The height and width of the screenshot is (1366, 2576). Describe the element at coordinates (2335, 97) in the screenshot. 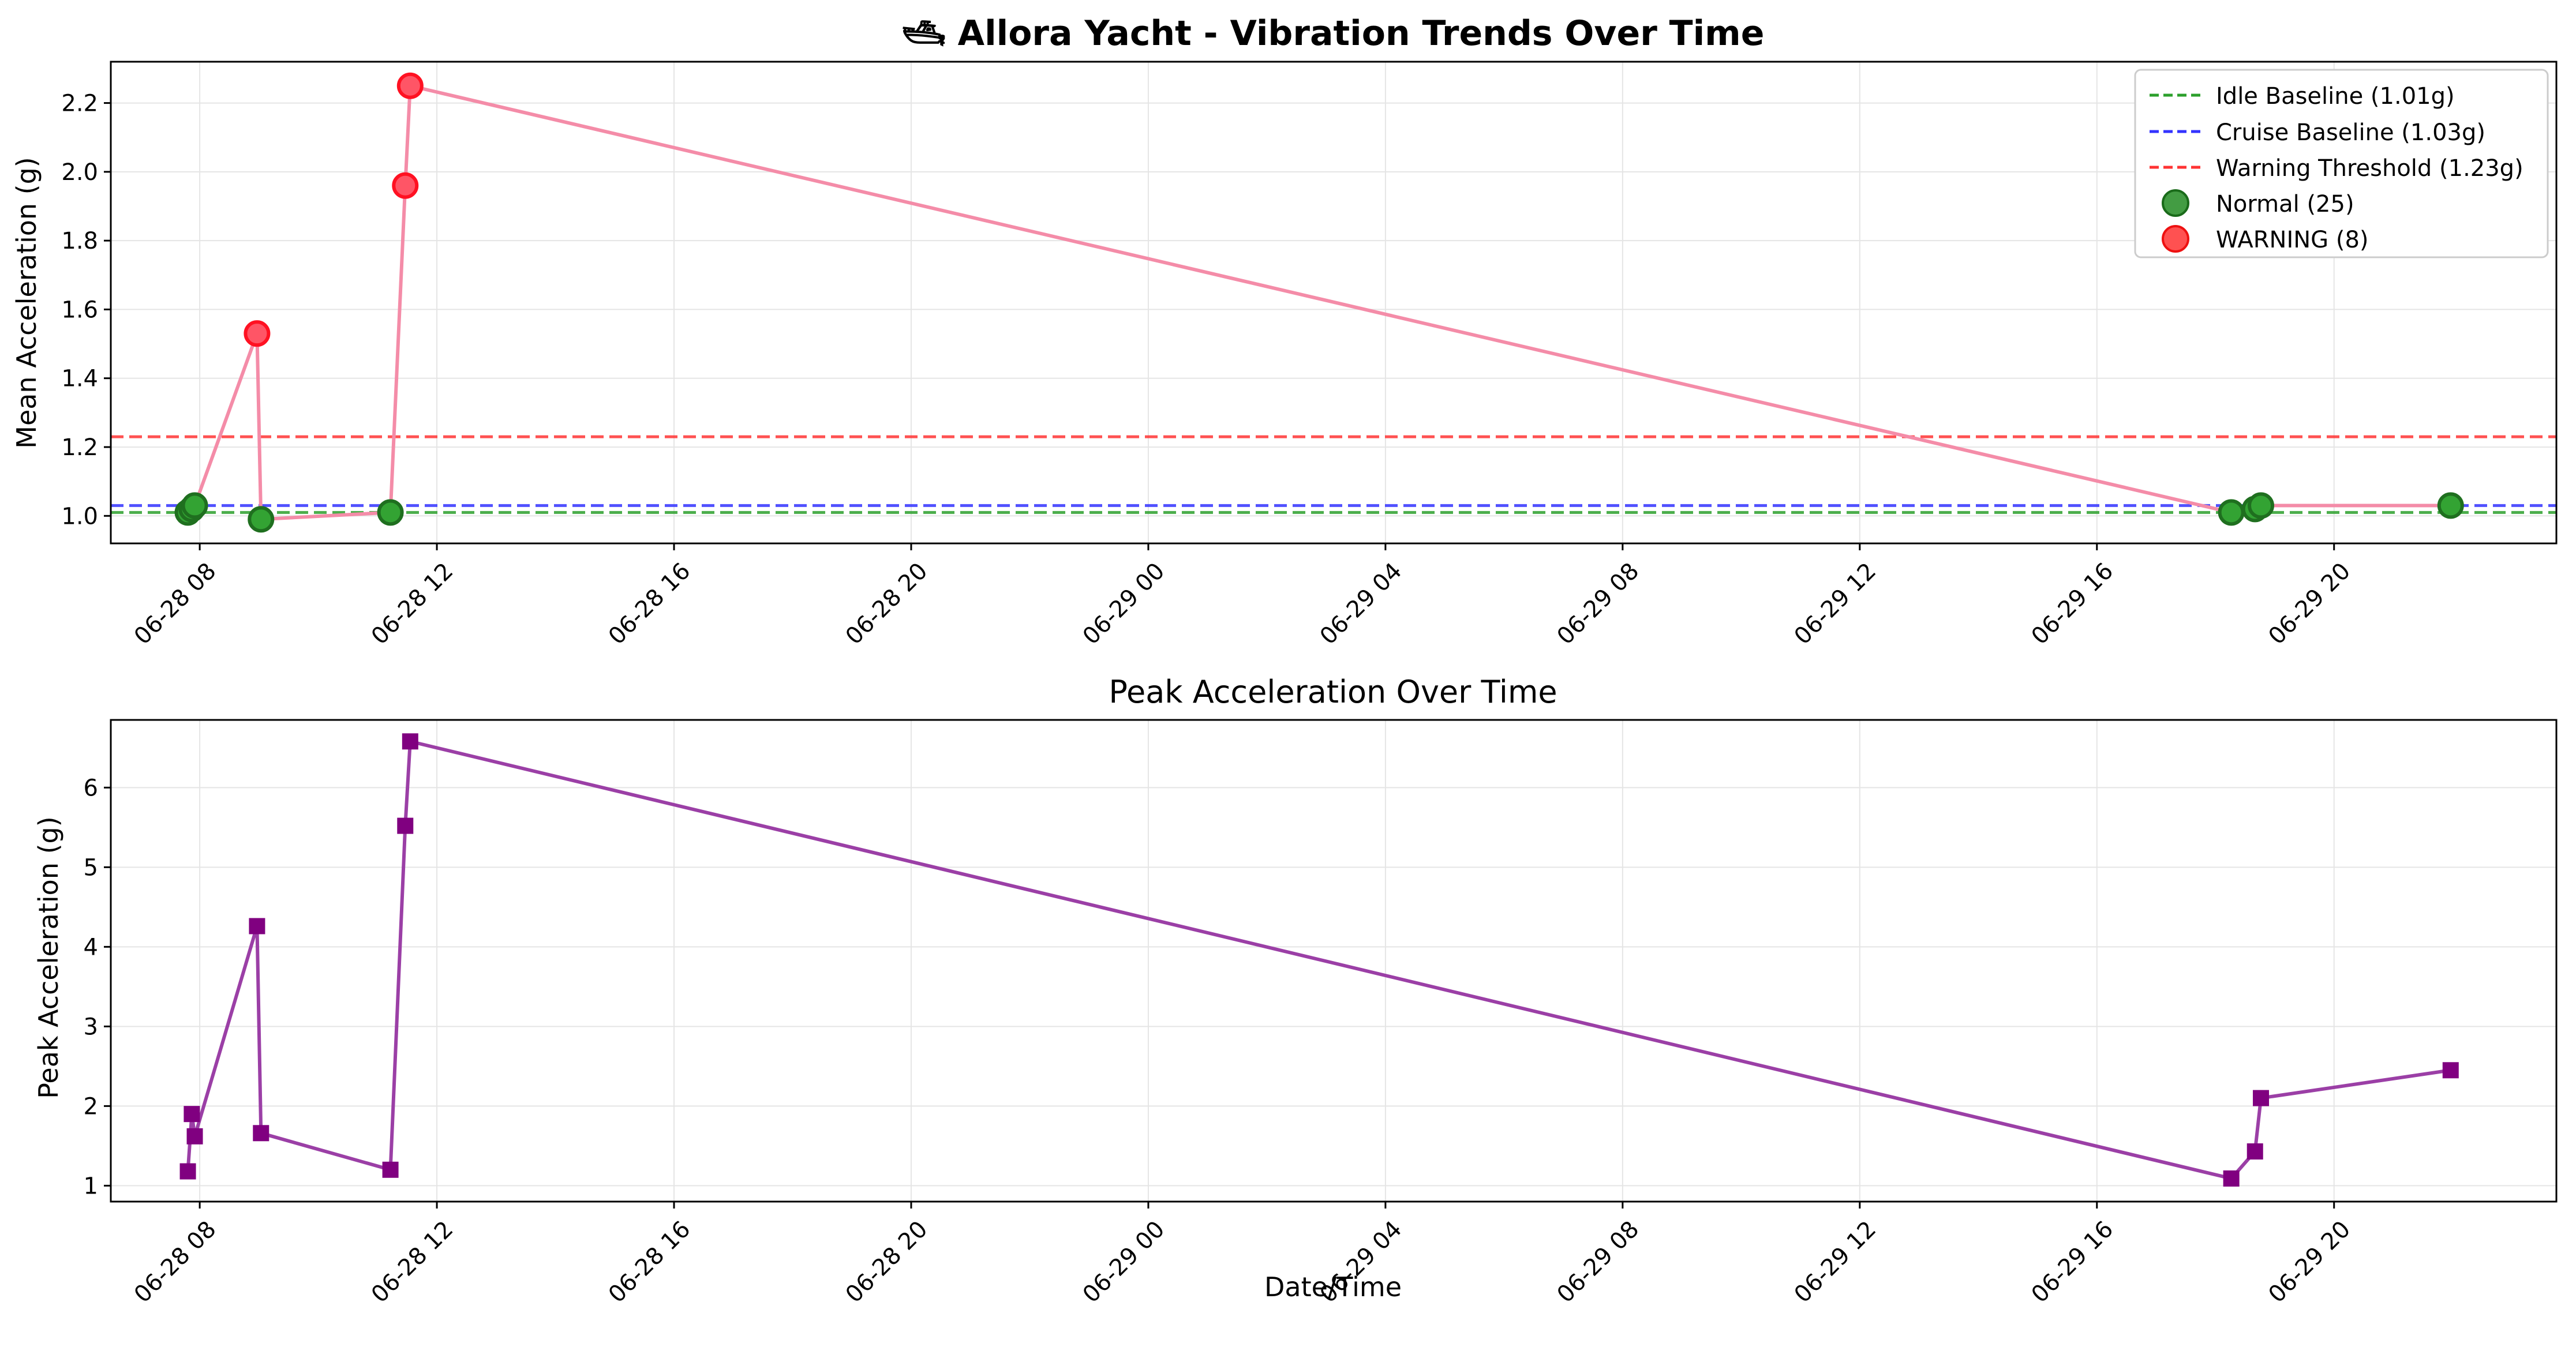

I see `legend-label-idle-baseline: Idle Baseline (1.01g)` at that location.